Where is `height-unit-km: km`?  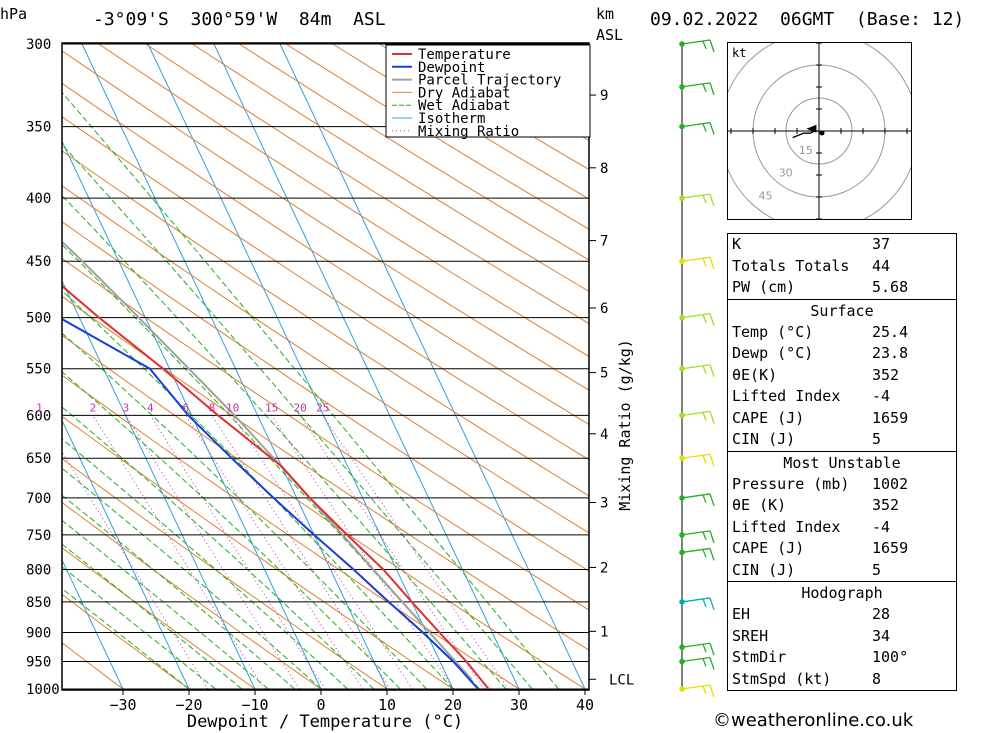 height-unit-km: km is located at coordinates (605, 14).